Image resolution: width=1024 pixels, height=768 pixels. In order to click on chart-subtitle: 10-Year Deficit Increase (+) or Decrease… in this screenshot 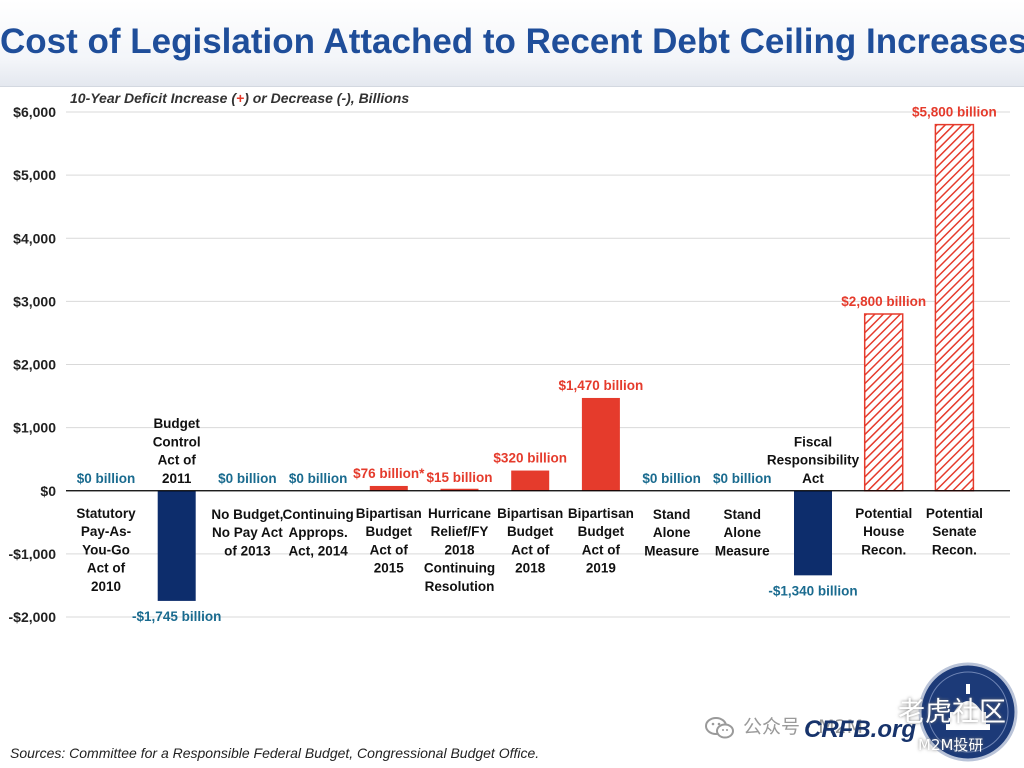, I will do `click(239, 98)`.